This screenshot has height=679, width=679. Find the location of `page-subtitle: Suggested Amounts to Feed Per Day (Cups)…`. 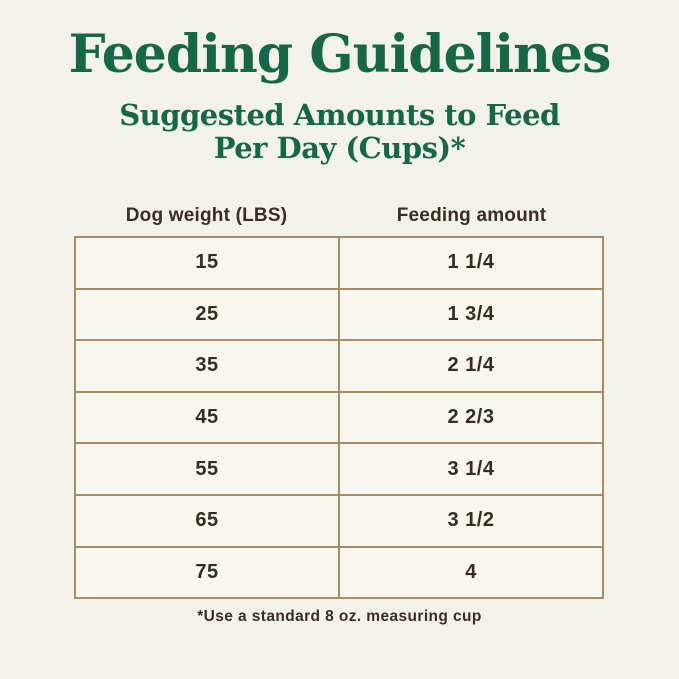

page-subtitle: Suggested Amounts to Feed Per Day (Cups)… is located at coordinates (339, 131).